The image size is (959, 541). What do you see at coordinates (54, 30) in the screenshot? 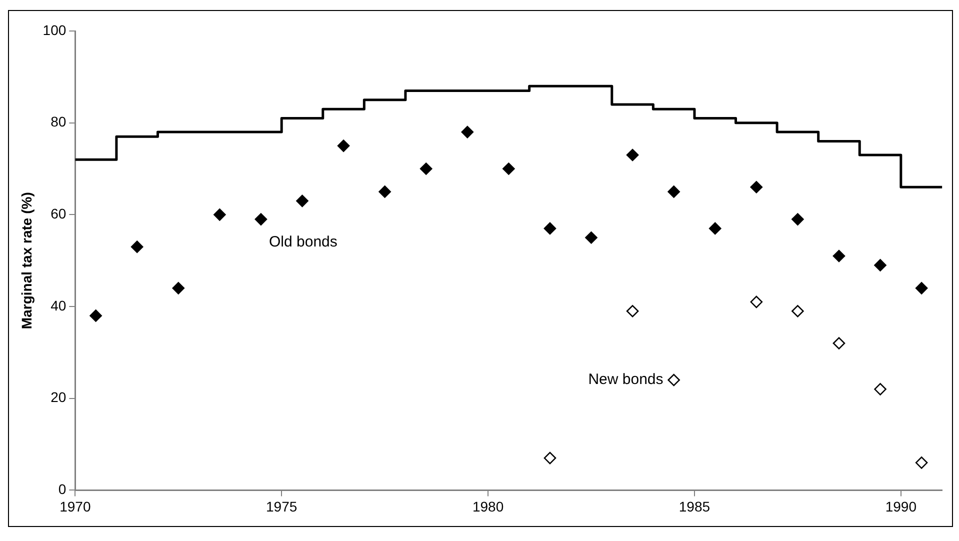
I see `y-tick-label: 100` at bounding box center [54, 30].